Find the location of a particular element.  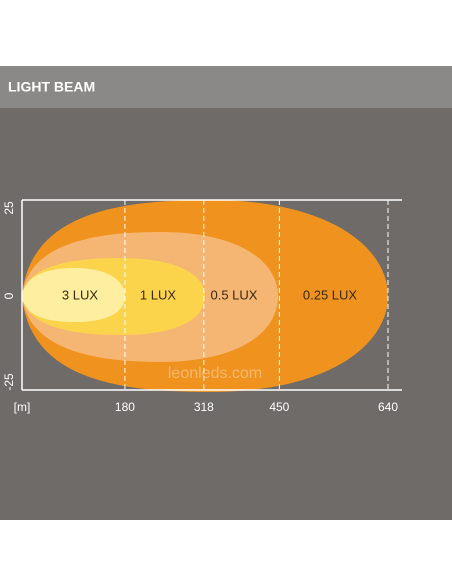

header-bar is located at coordinates (226, 87).